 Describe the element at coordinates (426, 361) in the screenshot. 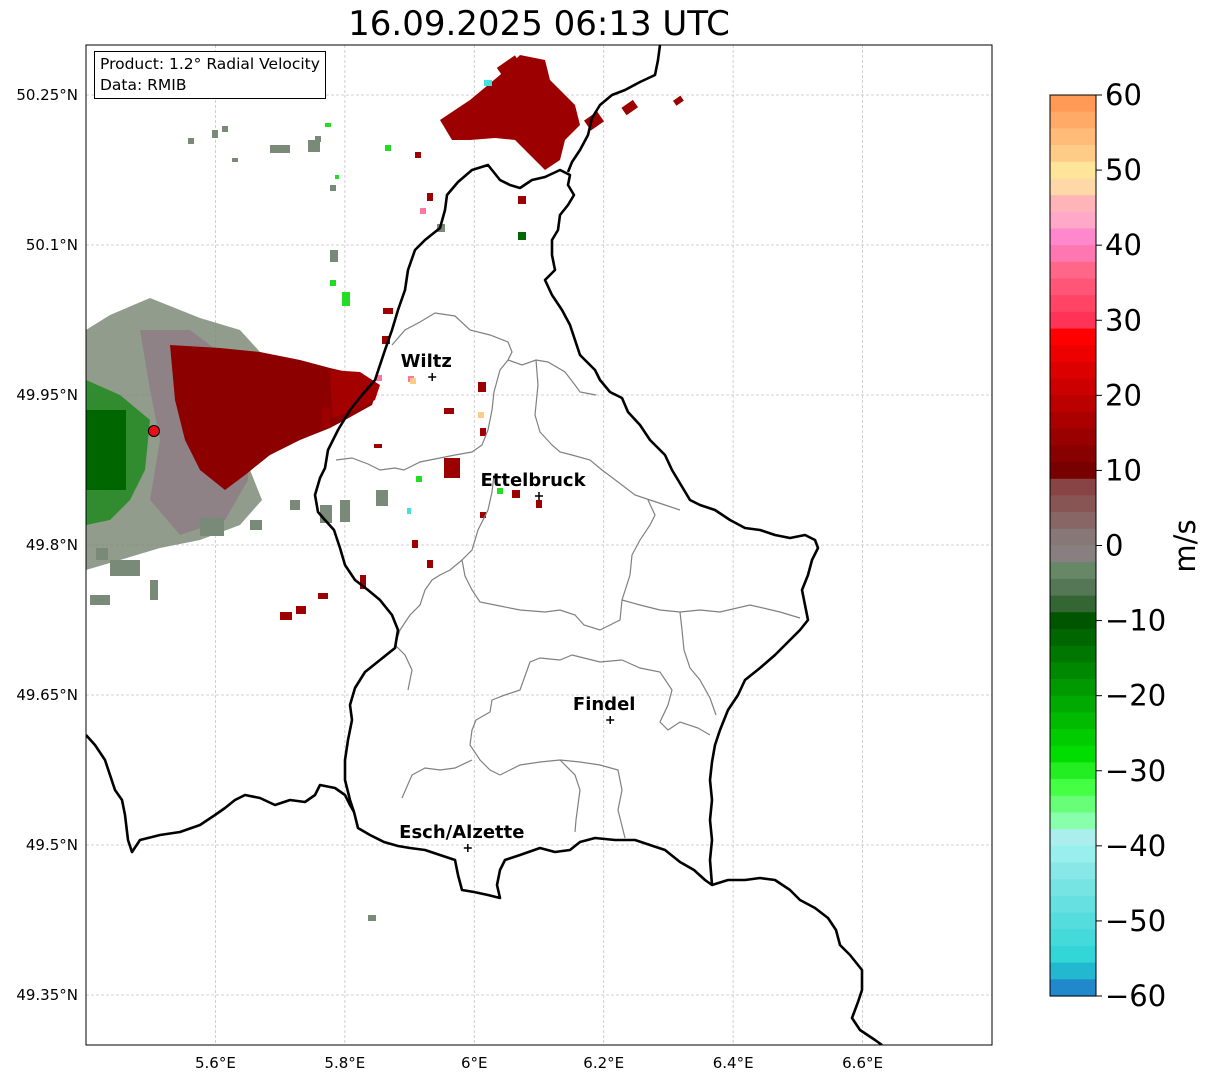

I see `city-label-wiltz: Wiltz` at that location.